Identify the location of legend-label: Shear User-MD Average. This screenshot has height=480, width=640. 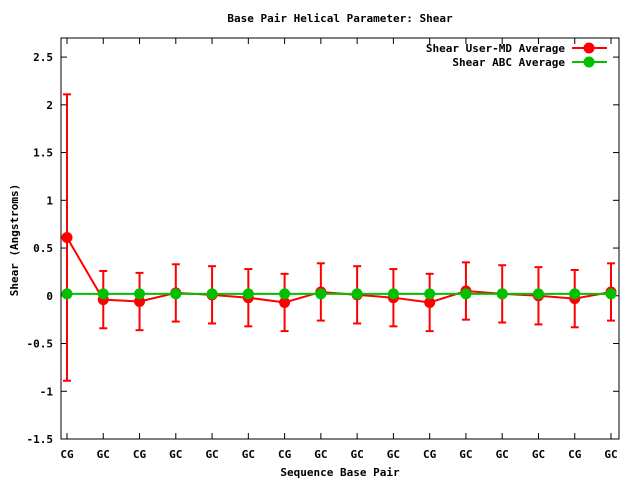
(495, 48).